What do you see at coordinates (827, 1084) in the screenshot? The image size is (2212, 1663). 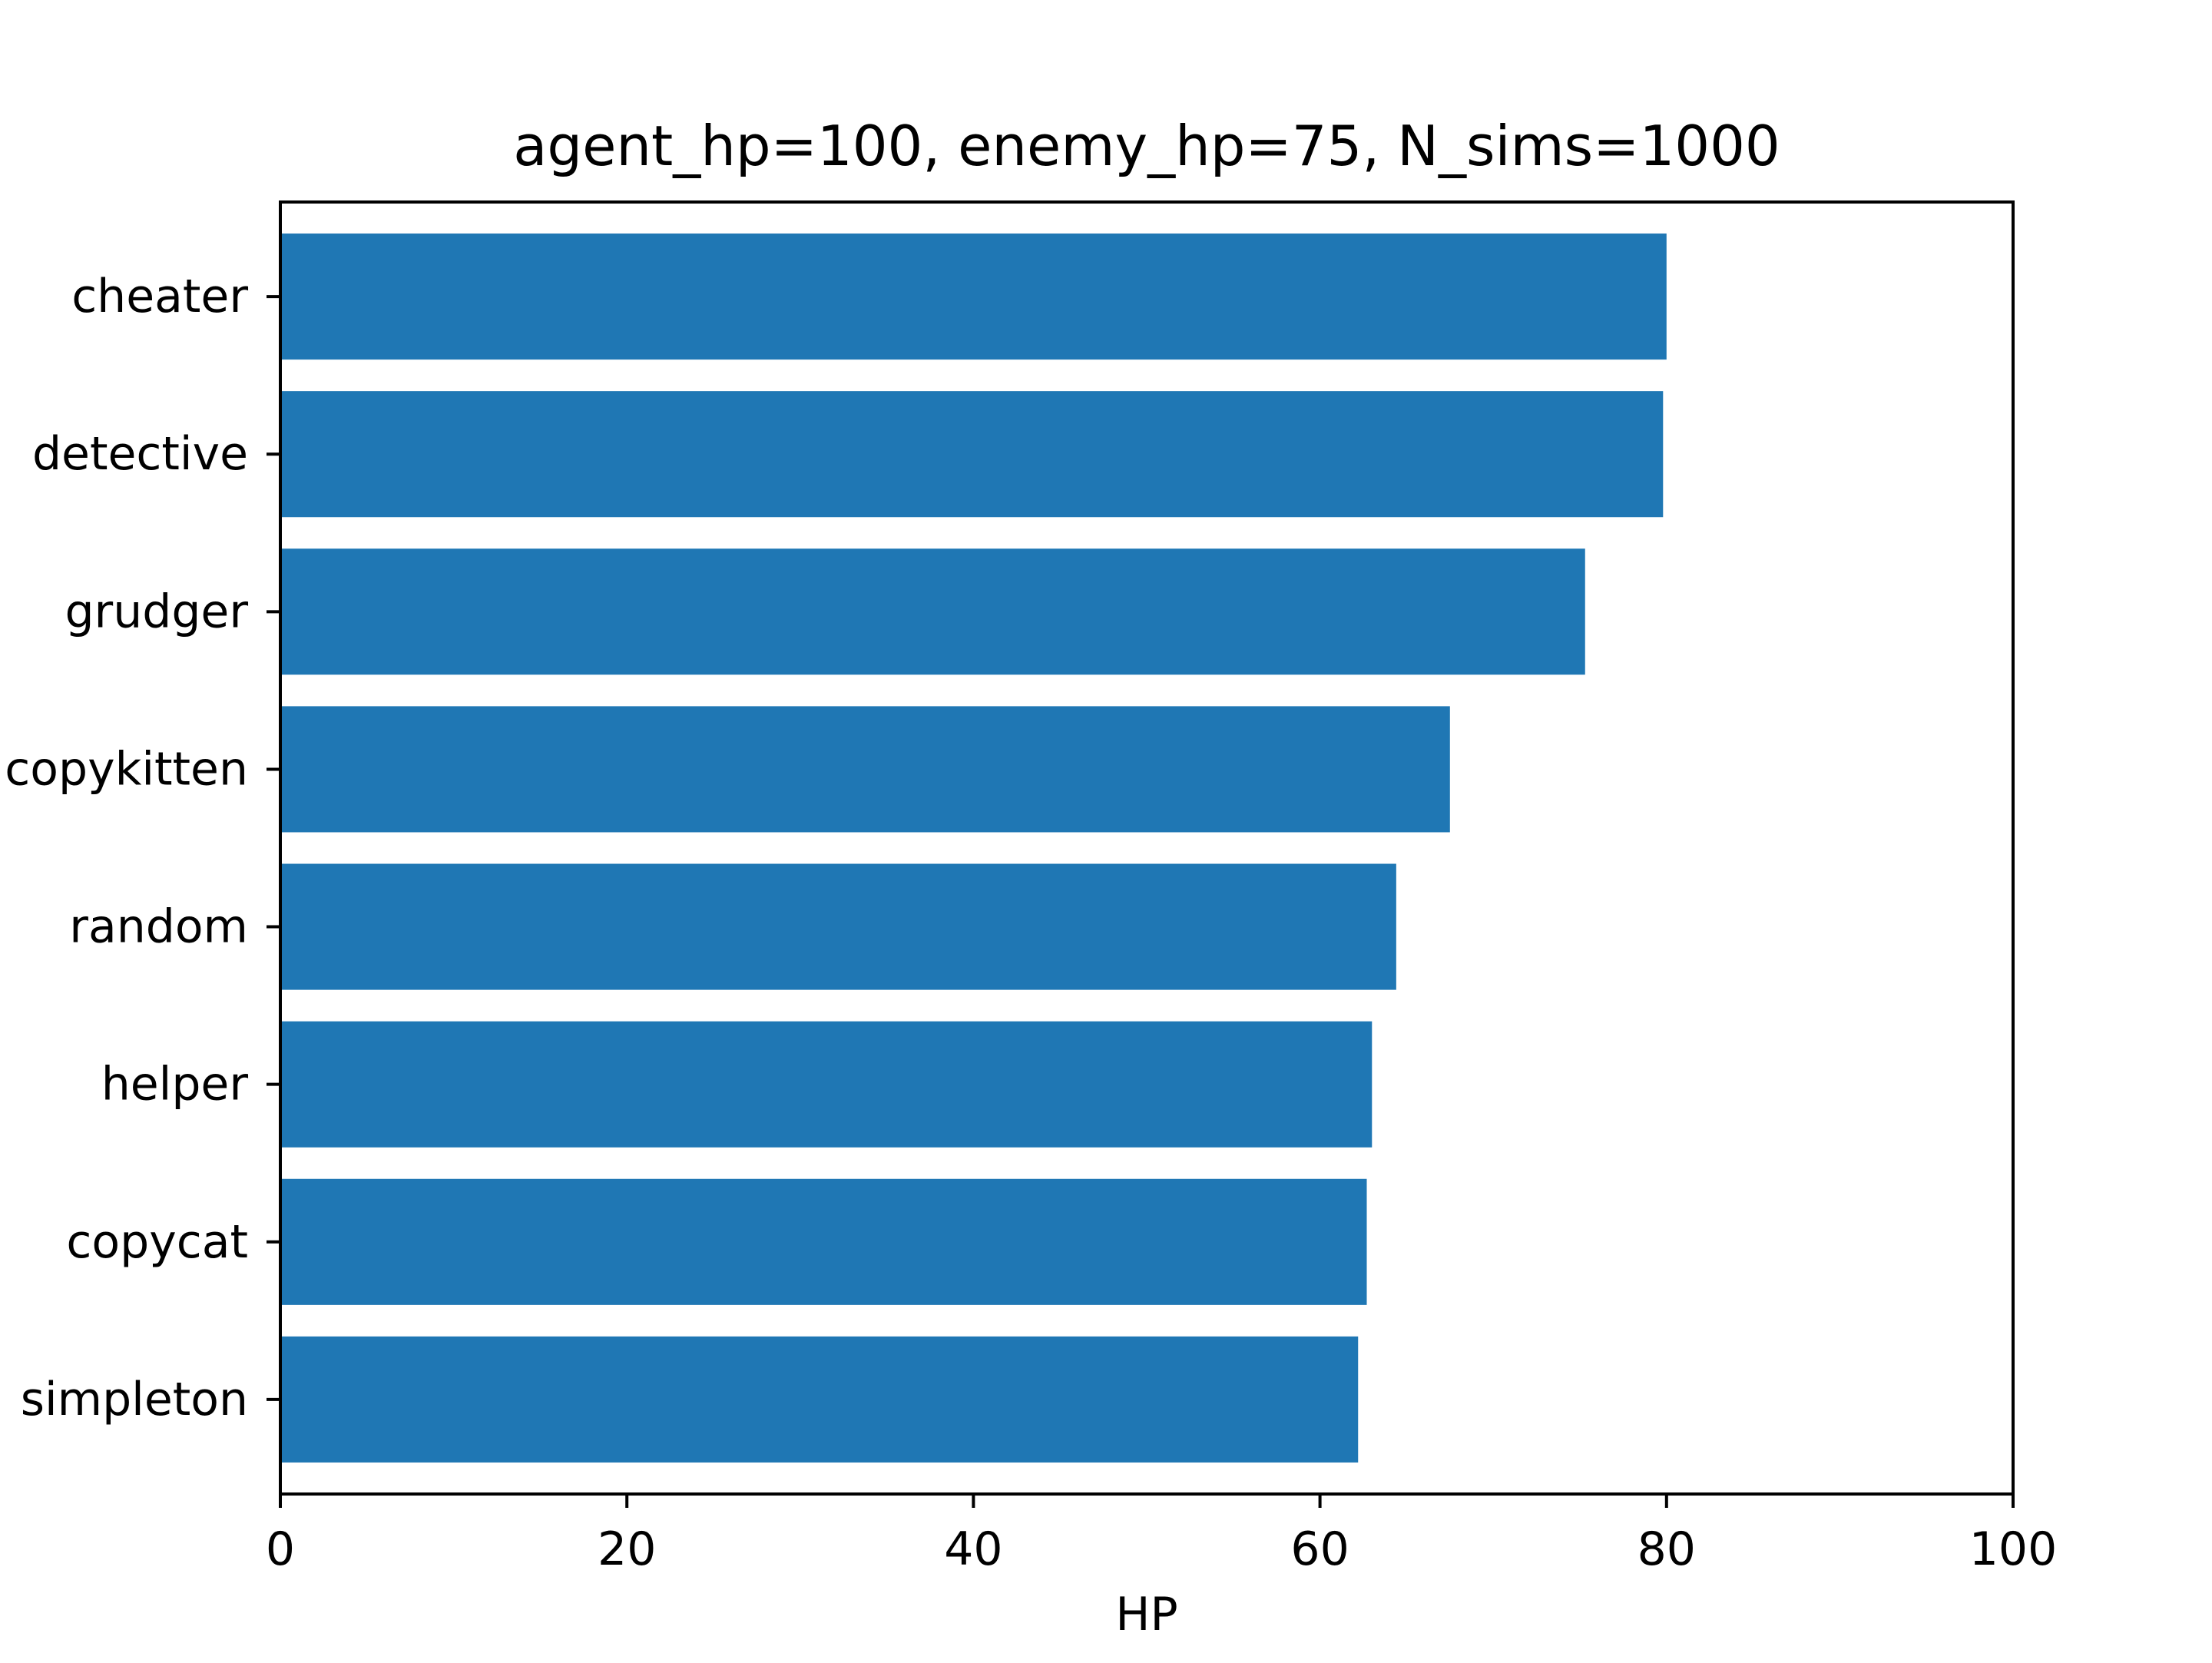 I see `bar-helper` at bounding box center [827, 1084].